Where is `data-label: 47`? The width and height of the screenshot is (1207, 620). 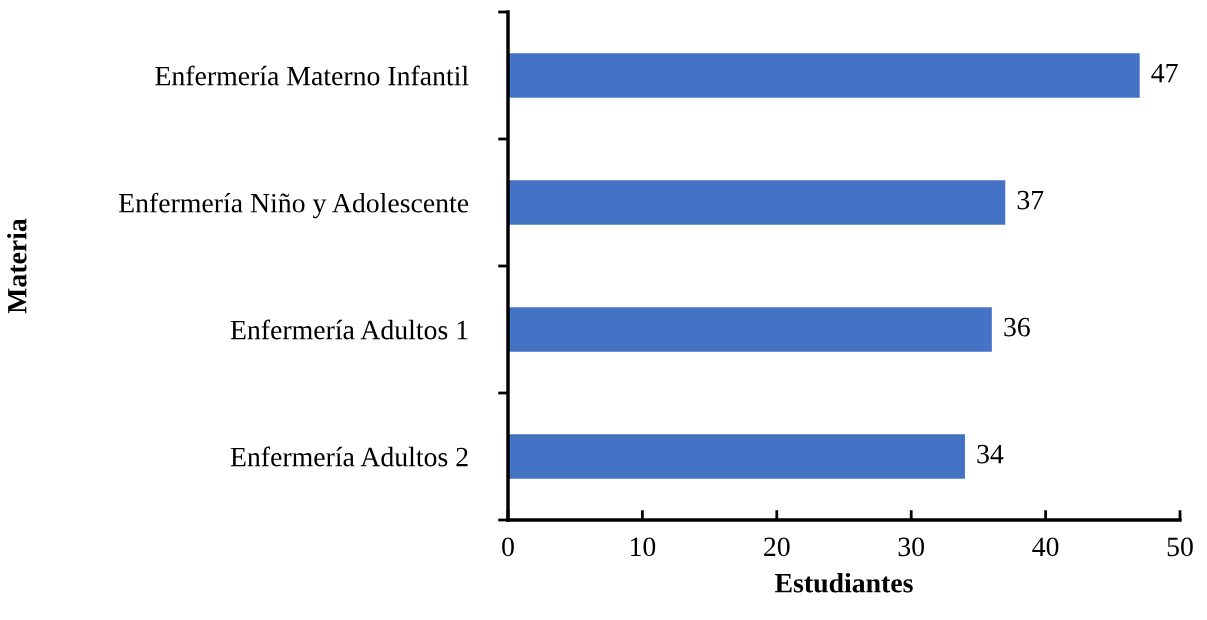 data-label: 47 is located at coordinates (1164, 73).